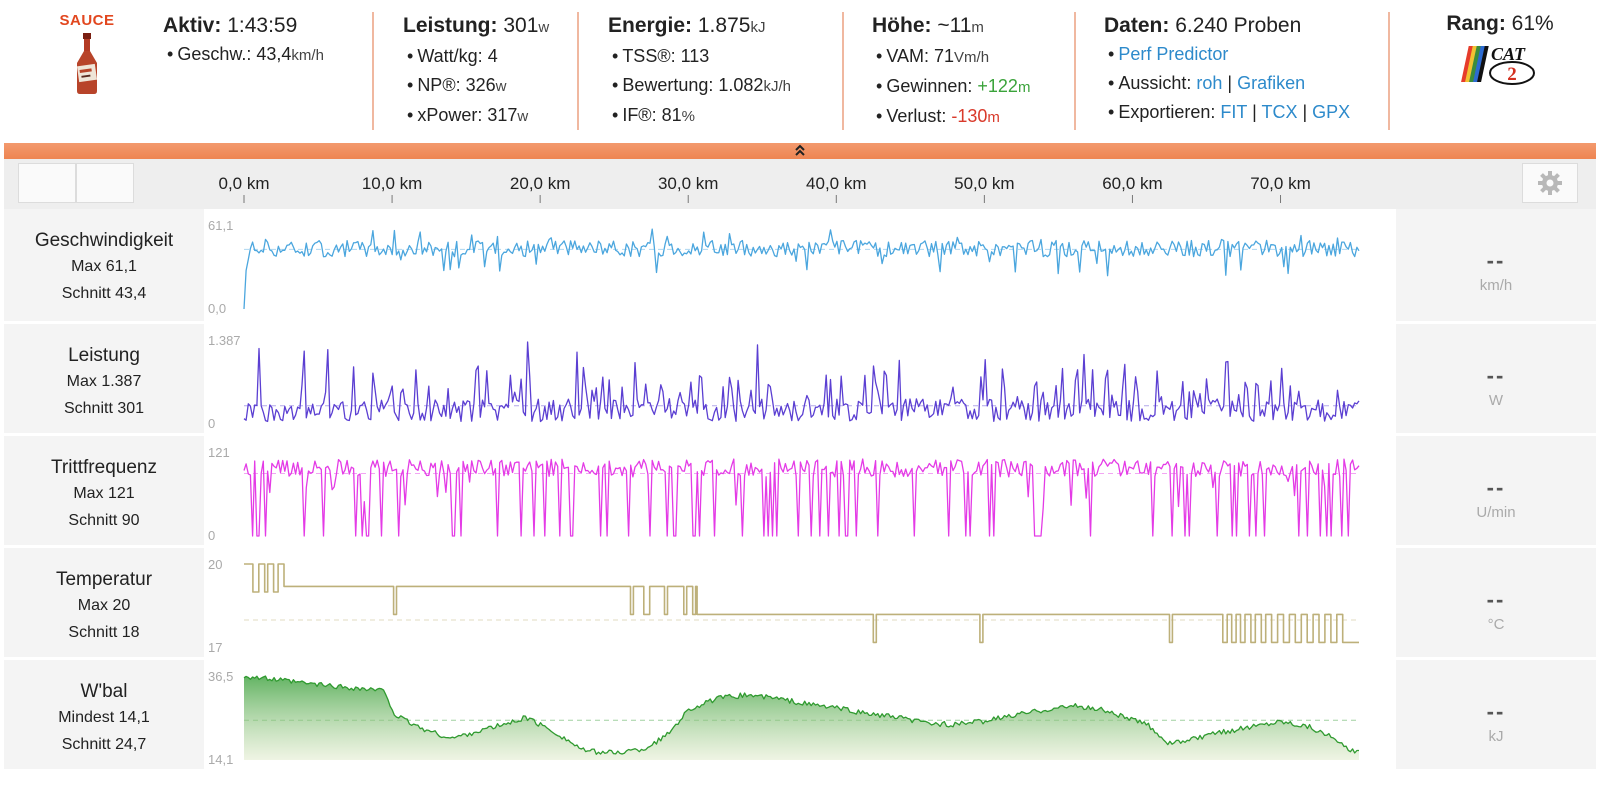 This screenshot has height=790, width=1600. What do you see at coordinates (993, 117) in the screenshot?
I see `elevation-loss-unit: m` at bounding box center [993, 117].